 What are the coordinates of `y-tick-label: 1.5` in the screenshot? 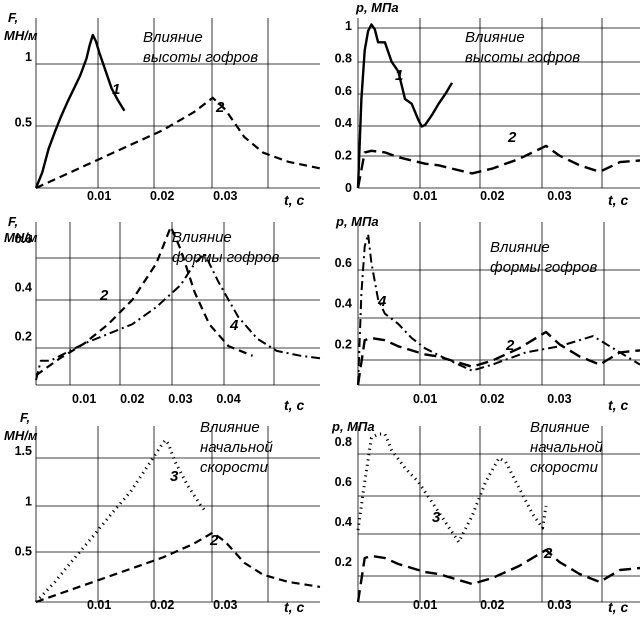 It's located at (23, 451).